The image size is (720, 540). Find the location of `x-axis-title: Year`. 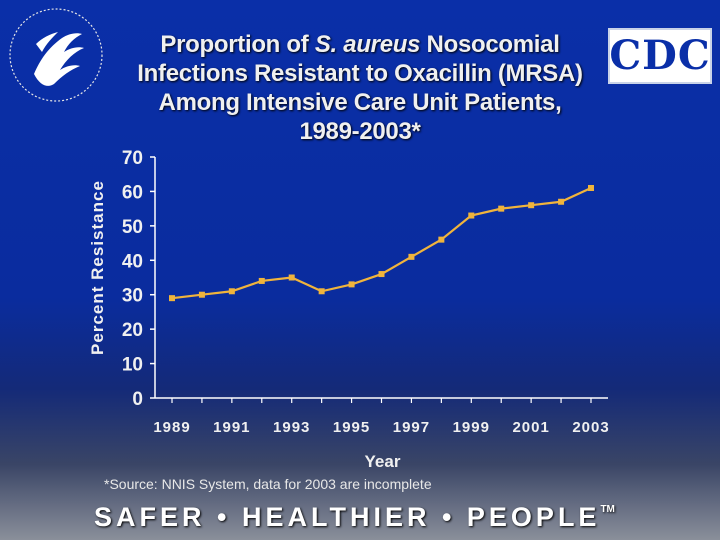

x-axis-title: Year is located at coordinates (383, 461).